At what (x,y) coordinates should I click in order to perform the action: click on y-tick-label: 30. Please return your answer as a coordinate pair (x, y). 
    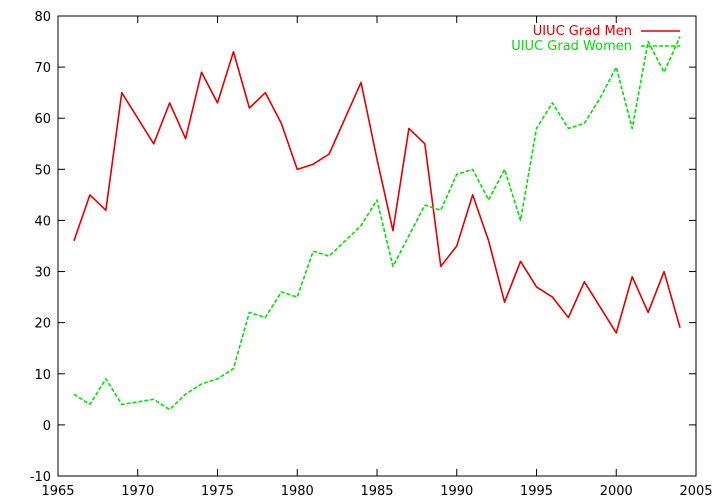
    Looking at the image, I should click on (42, 273).